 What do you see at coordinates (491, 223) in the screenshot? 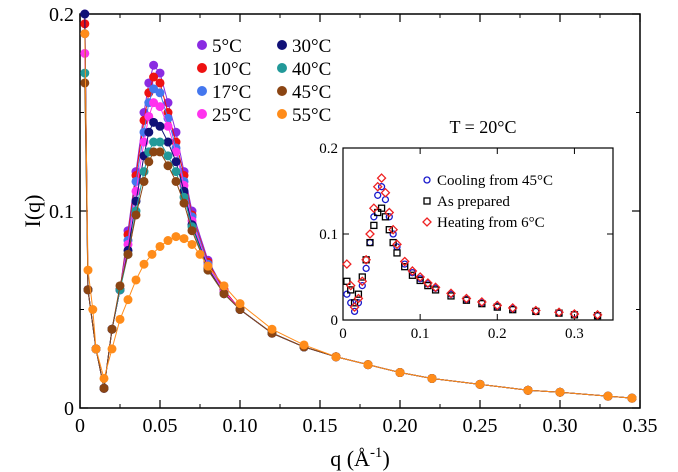
I see `inset-legend-label: Heating from 6°C` at bounding box center [491, 223].